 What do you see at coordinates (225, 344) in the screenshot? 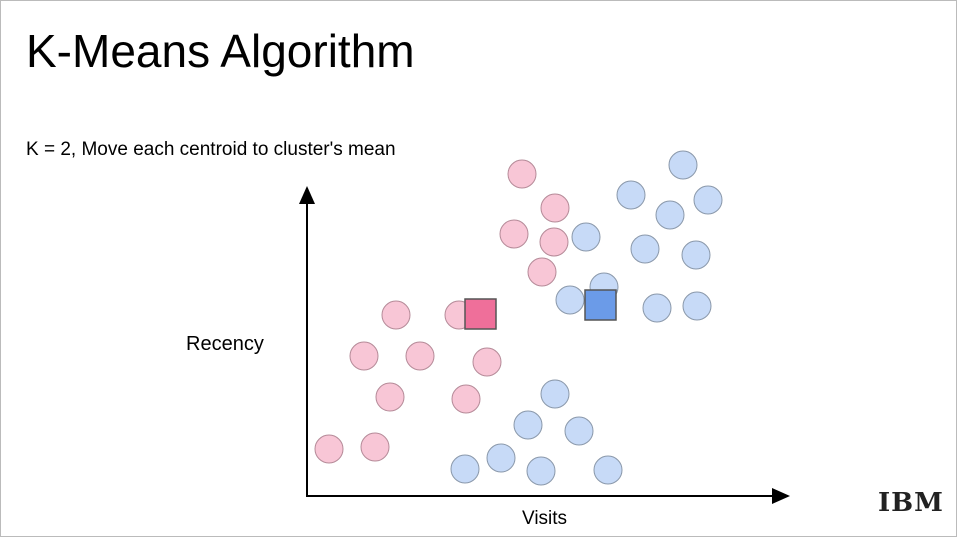
I see `y-axis-label: Recency` at bounding box center [225, 344].